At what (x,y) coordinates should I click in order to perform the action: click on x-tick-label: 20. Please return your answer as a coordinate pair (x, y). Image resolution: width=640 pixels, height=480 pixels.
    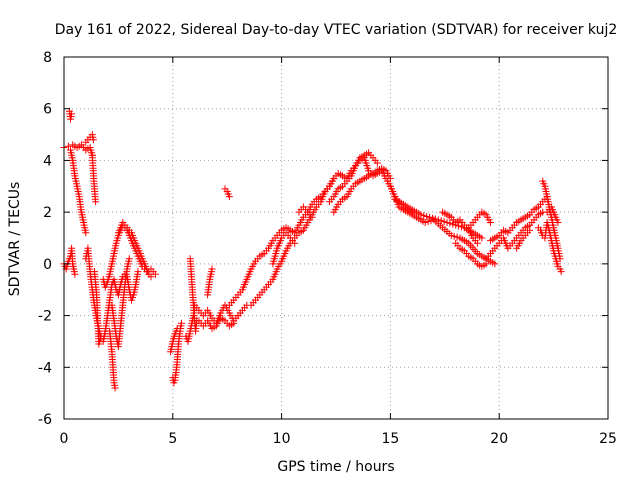
    Looking at the image, I should click on (499, 439).